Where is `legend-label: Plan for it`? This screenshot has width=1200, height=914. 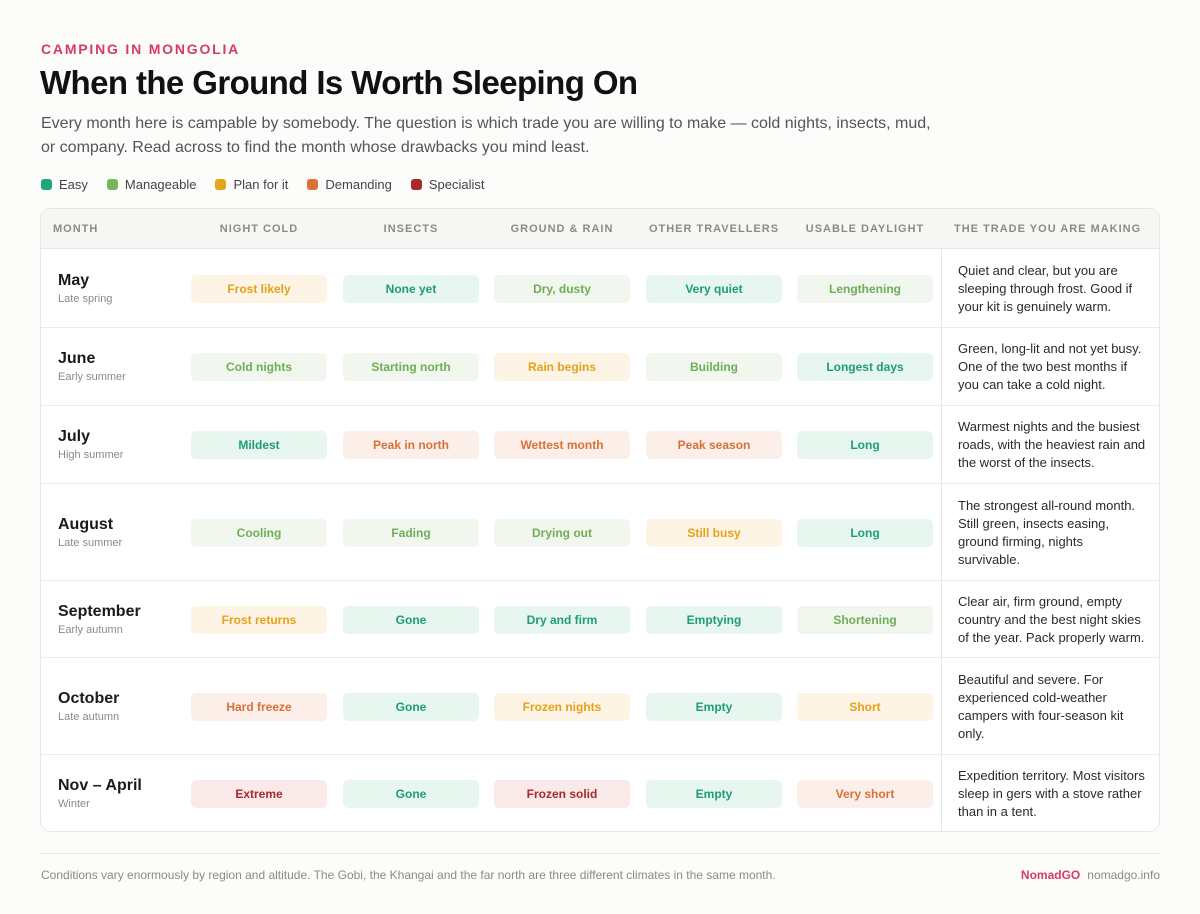 legend-label: Plan for it is located at coordinates (261, 184).